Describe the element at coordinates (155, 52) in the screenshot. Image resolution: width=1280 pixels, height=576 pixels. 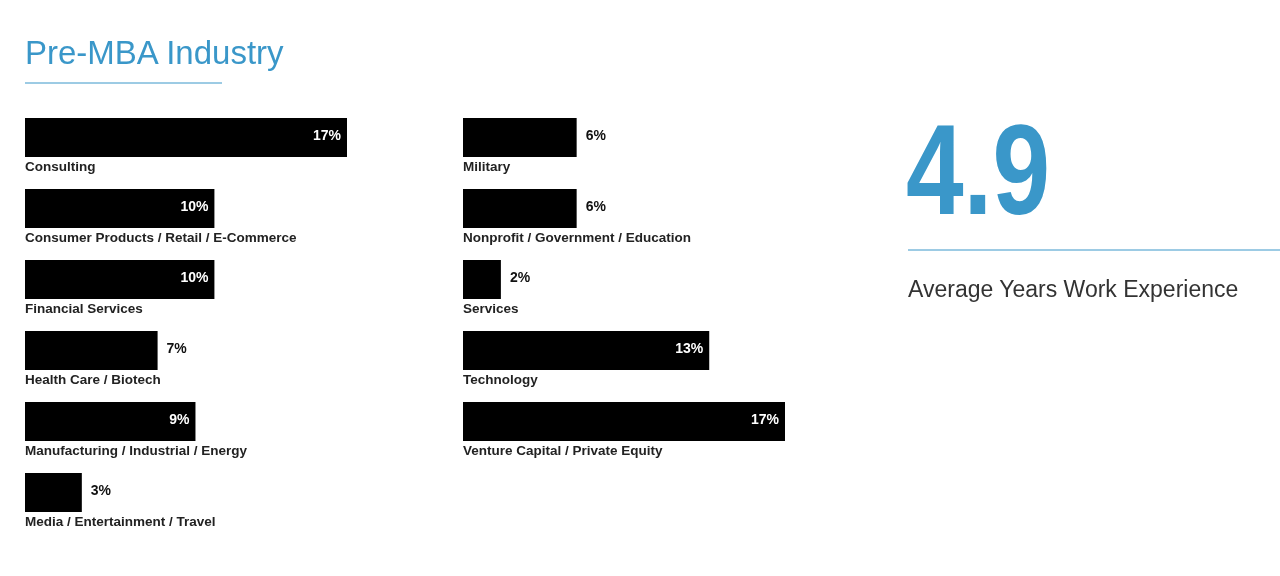
I see `chart-title: Pre-MBA Industry` at that location.